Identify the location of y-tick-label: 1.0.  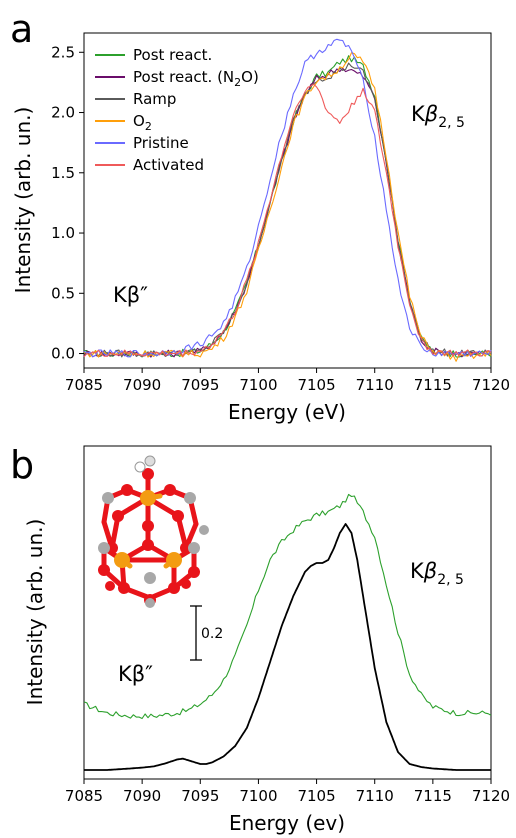
(63, 233).